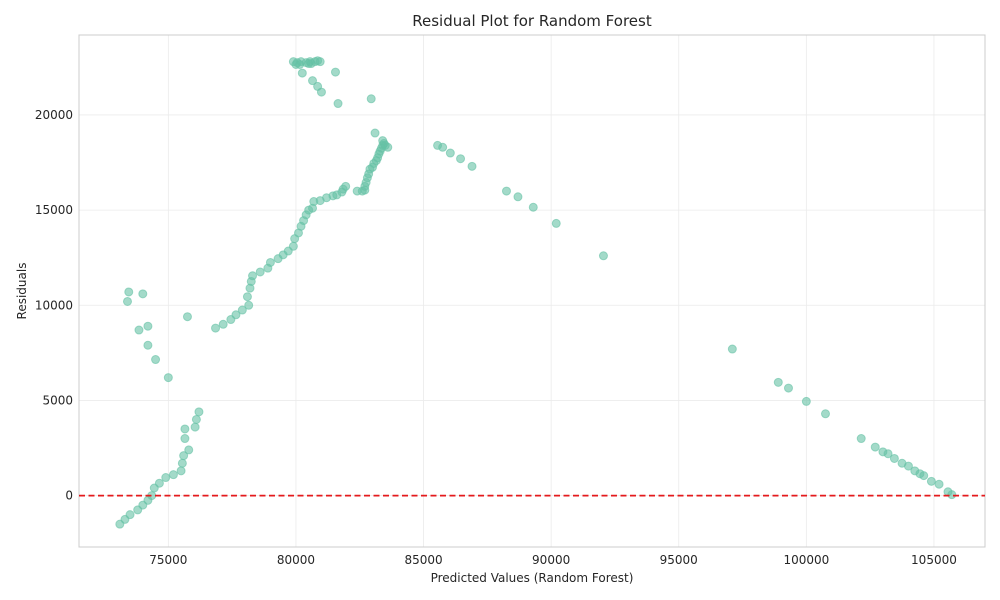 The height and width of the screenshot is (600, 1000). I want to click on y-axis-label: Residuals, so click(22, 291).